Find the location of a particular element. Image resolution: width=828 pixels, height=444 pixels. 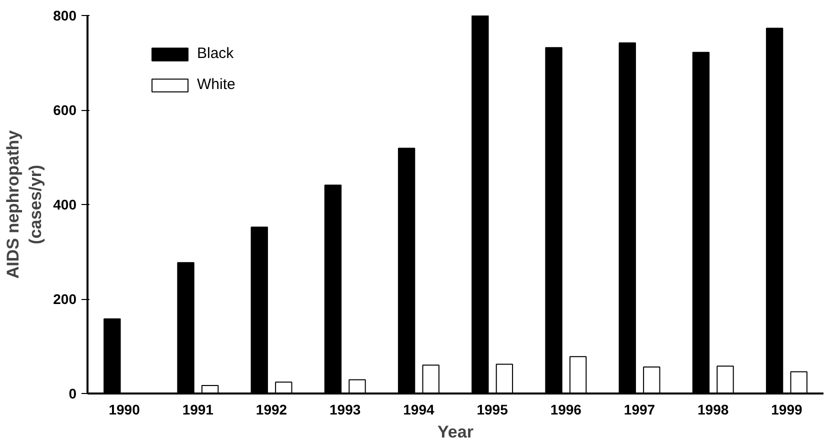

y-tick-label: 800 is located at coordinates (65, 16).